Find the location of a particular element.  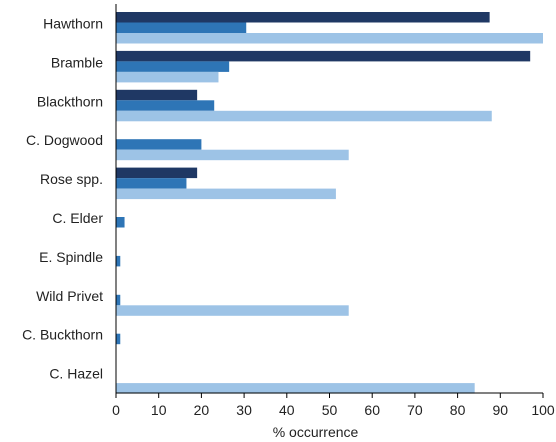

x-tick-label: 20 is located at coordinates (202, 410).